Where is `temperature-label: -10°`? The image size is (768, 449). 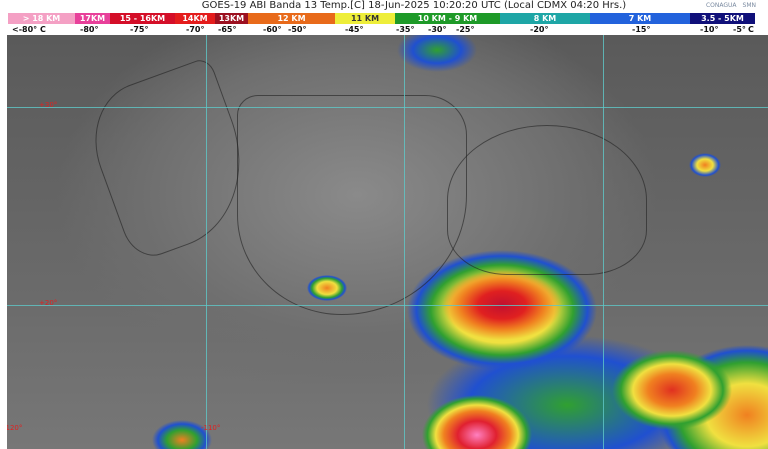
temperature-label: -10° is located at coordinates (709, 29).